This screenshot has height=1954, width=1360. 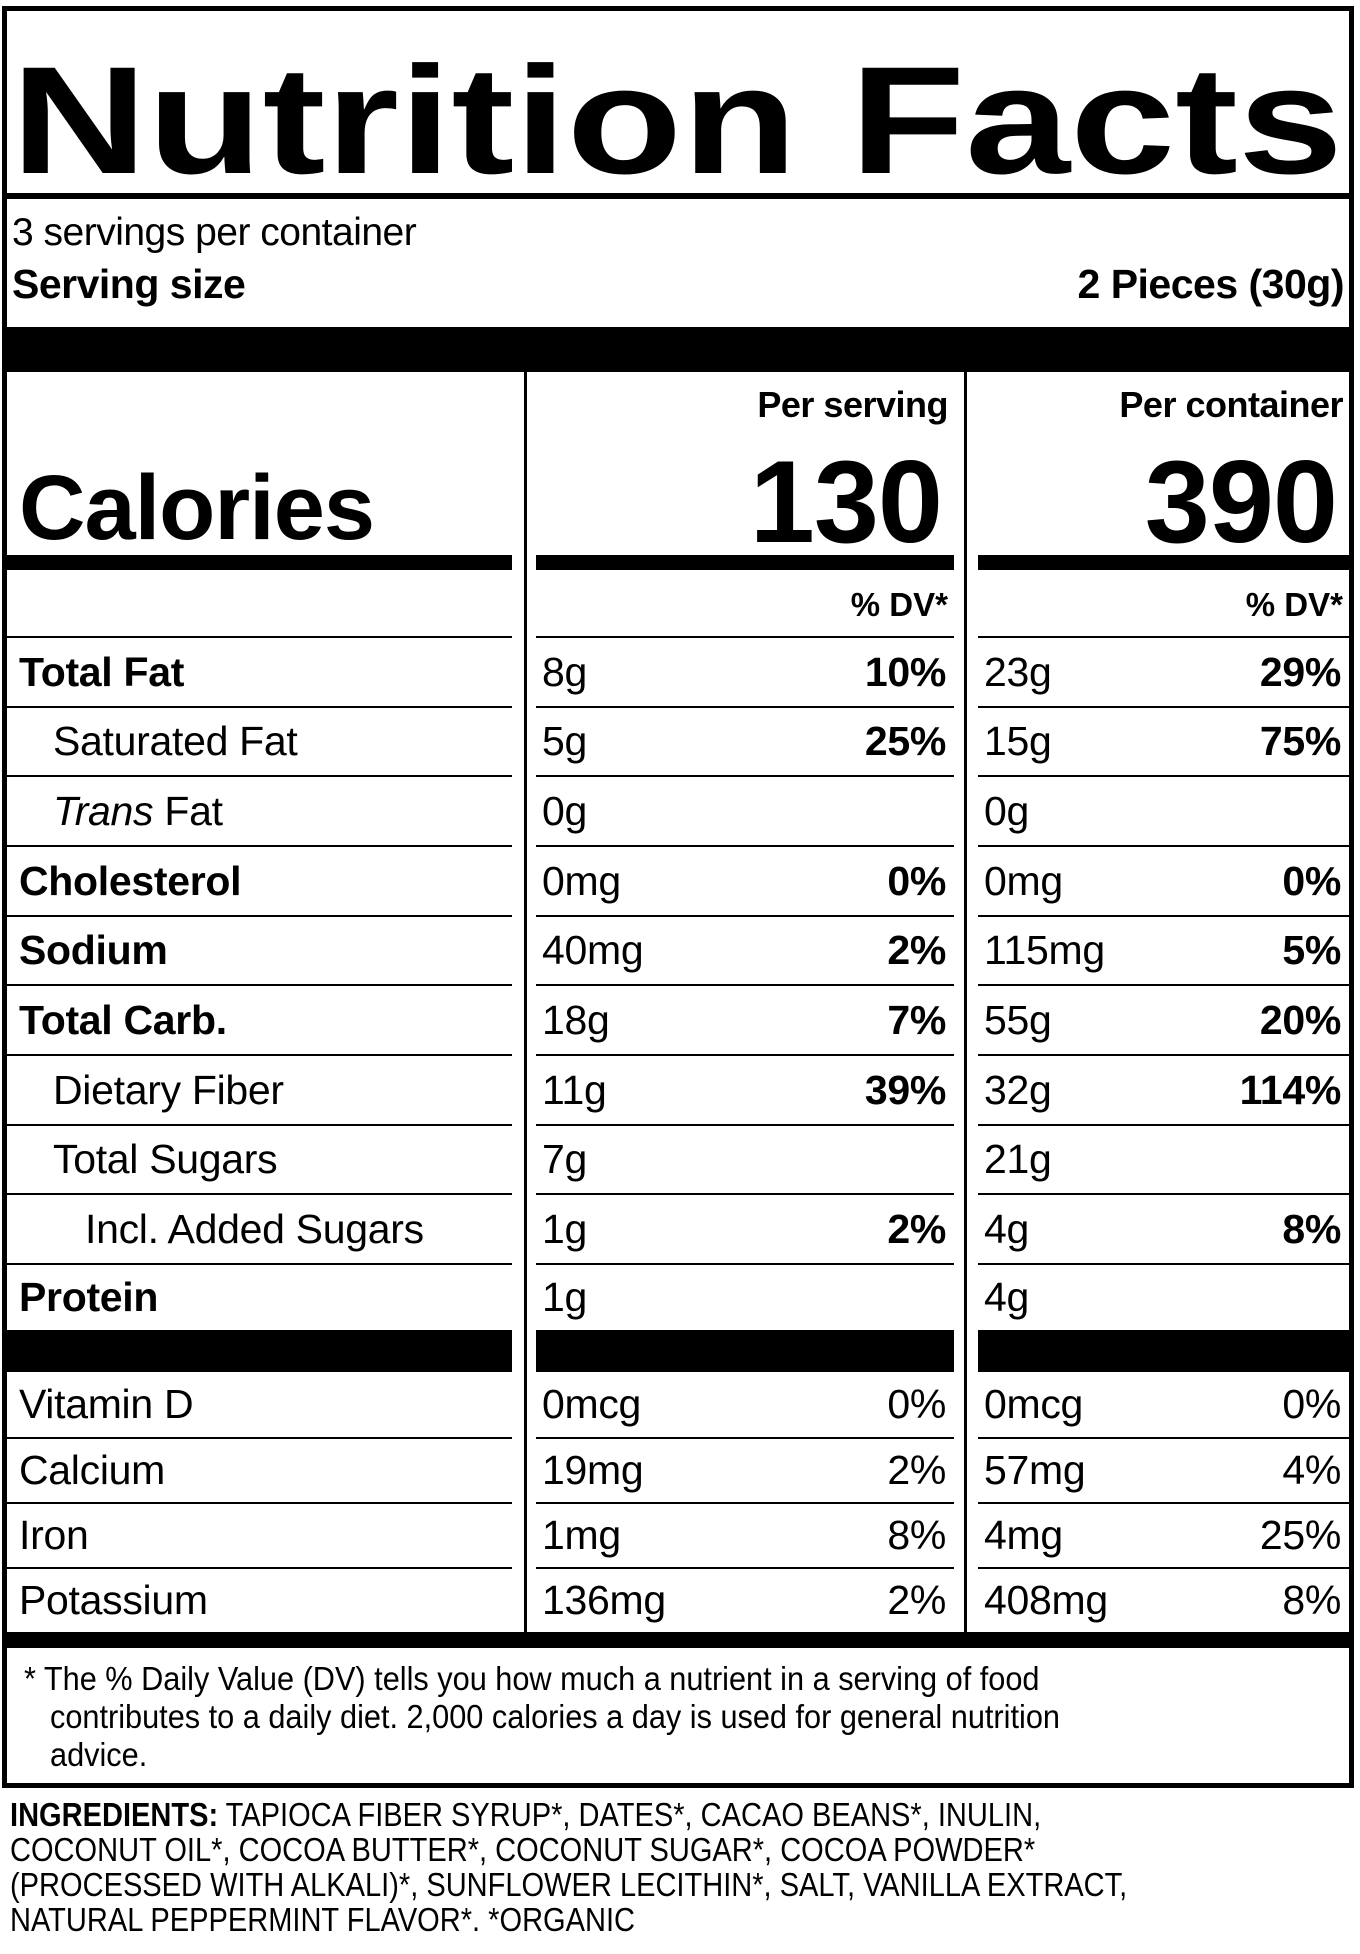 I want to click on dv-value: 4%, so click(x=1311, y=1470).